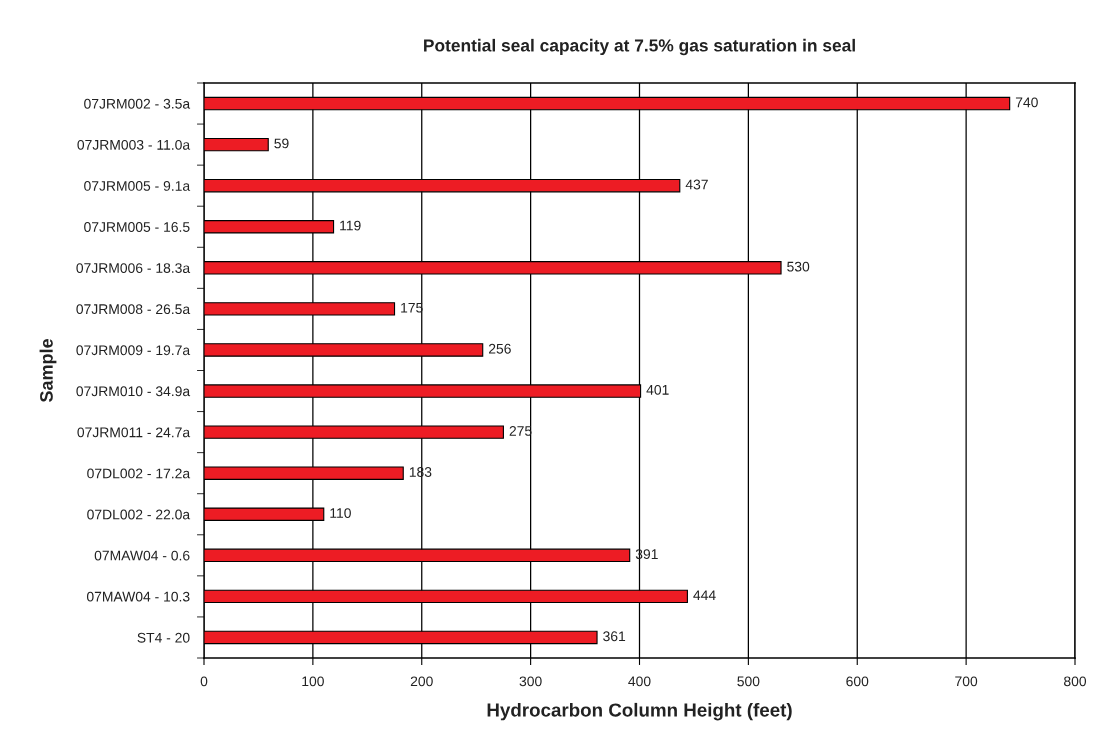  I want to click on y-tick-label: ST4 - 20, so click(163, 637).